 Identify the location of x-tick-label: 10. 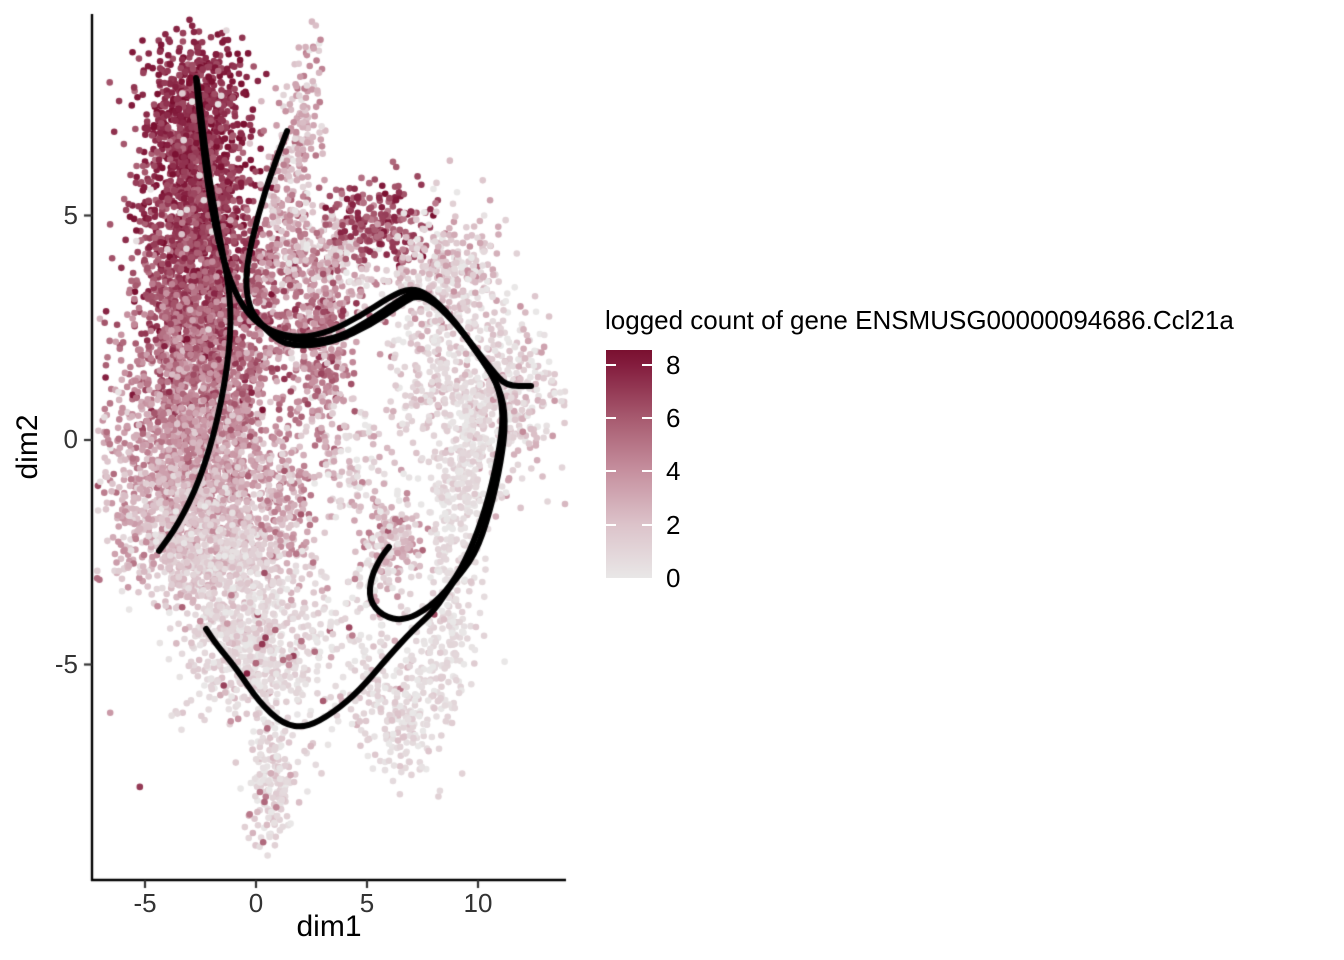
(478, 903).